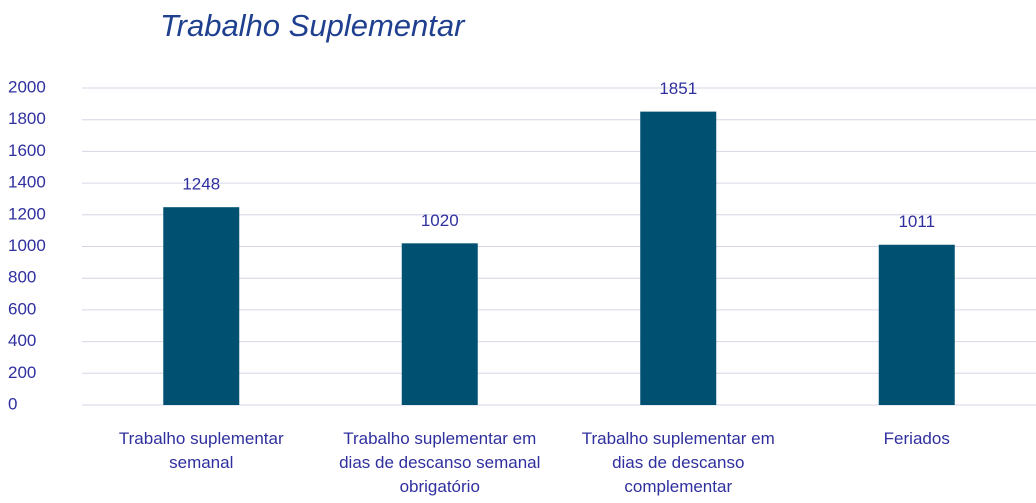 This screenshot has width=1036, height=503. Describe the element at coordinates (27, 86) in the screenshot. I see `y-tick-label: 2000` at that location.